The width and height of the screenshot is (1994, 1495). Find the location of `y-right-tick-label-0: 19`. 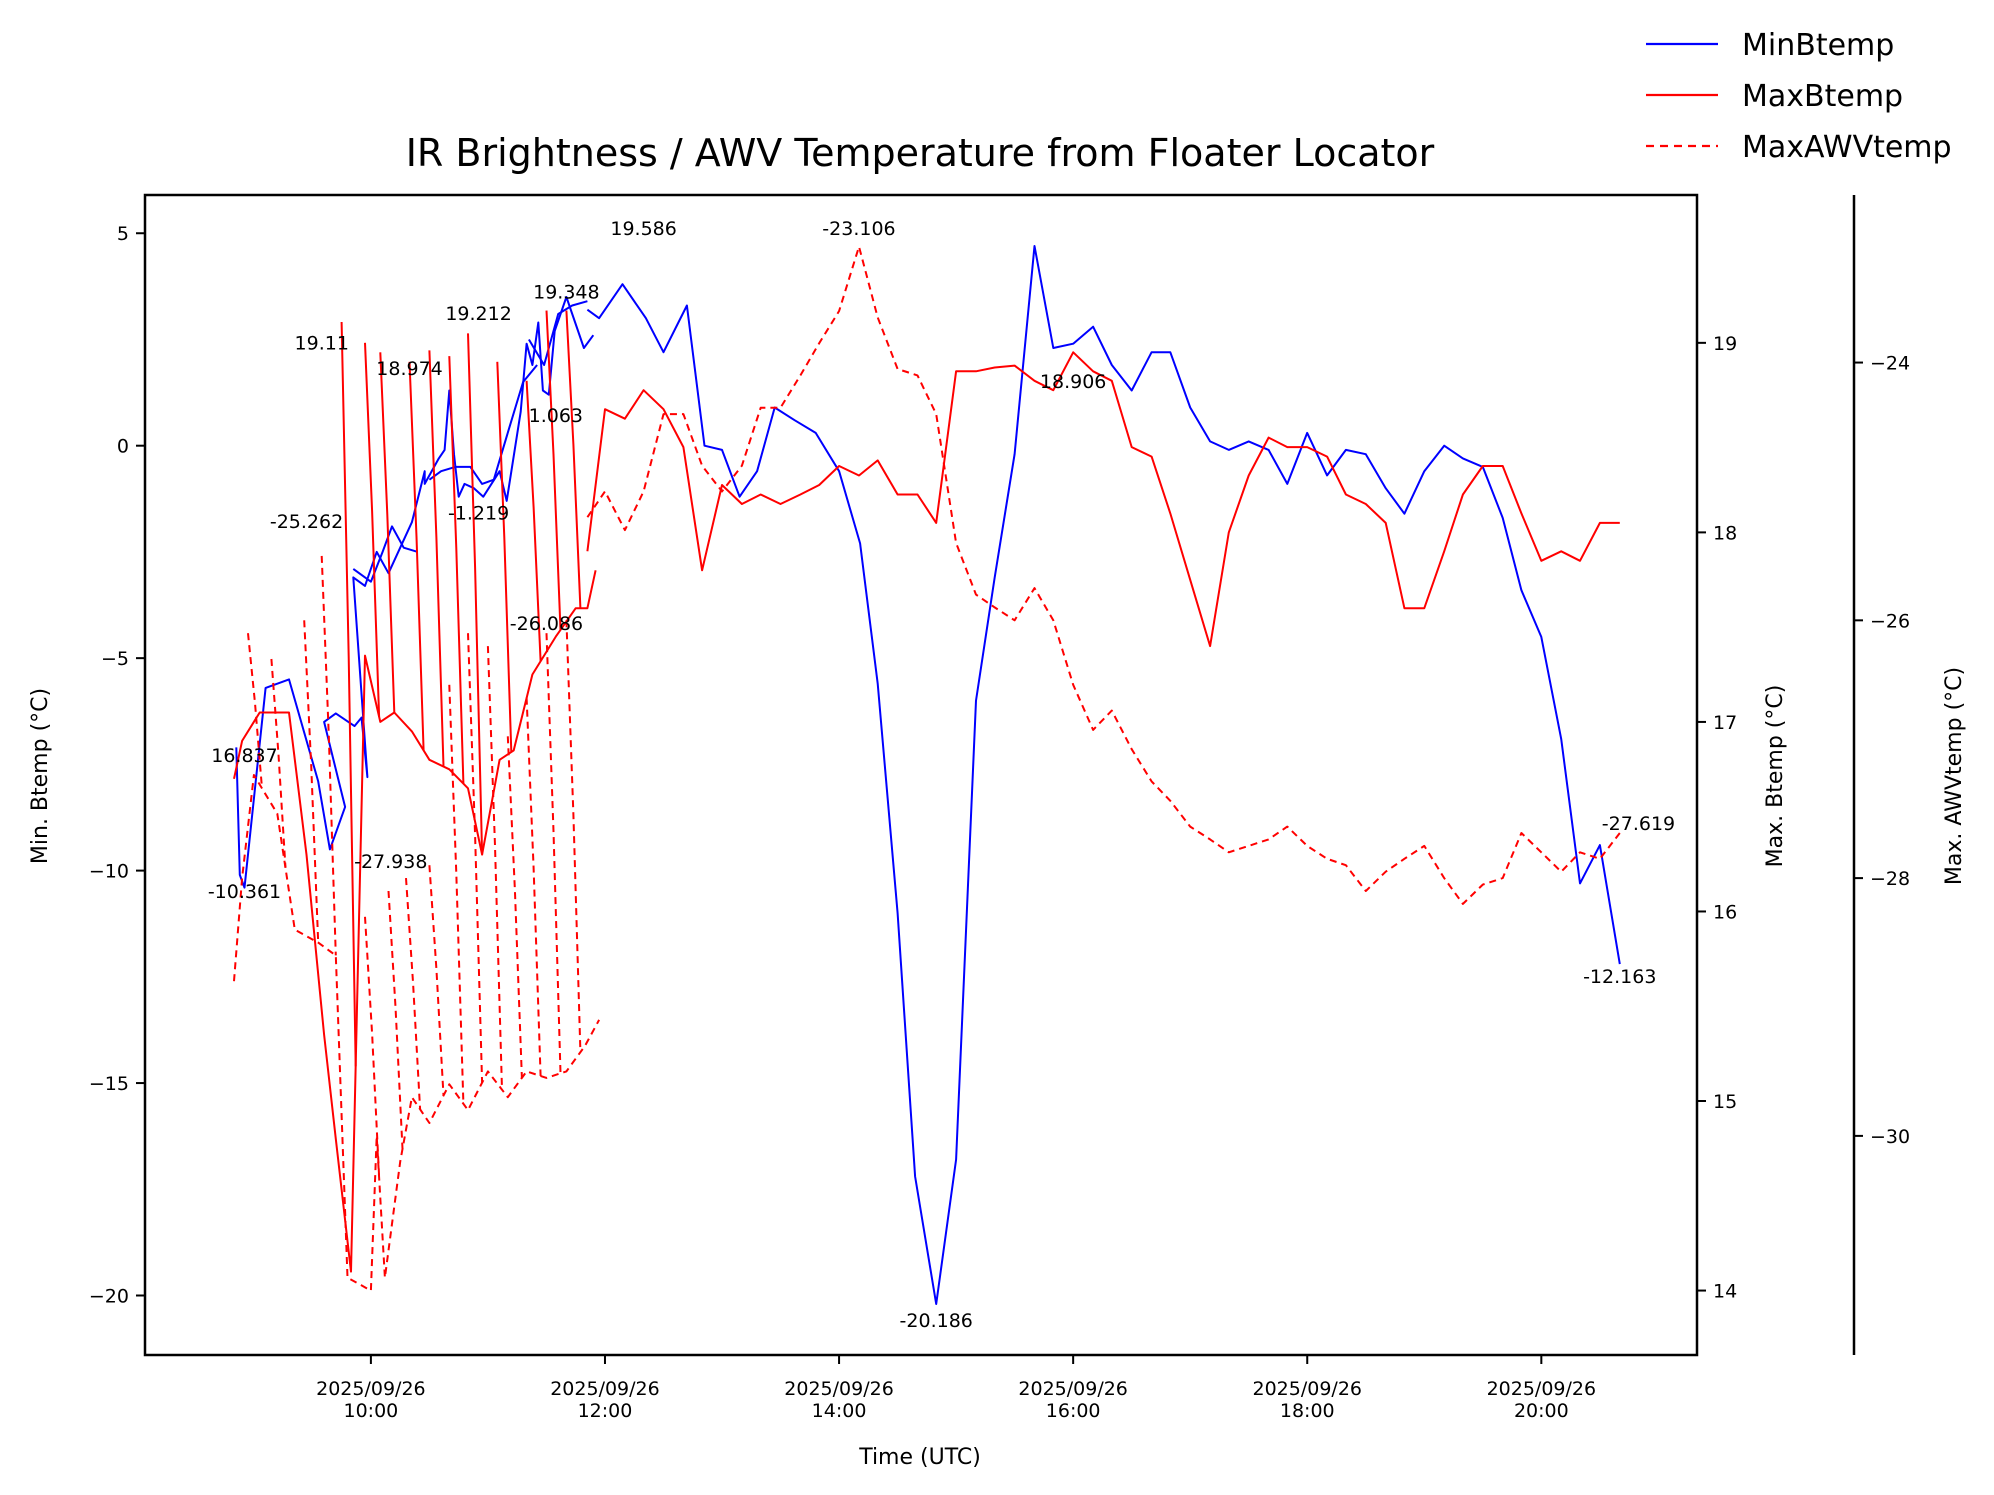

y-right-tick-label-0: 19 is located at coordinates (1725, 344).